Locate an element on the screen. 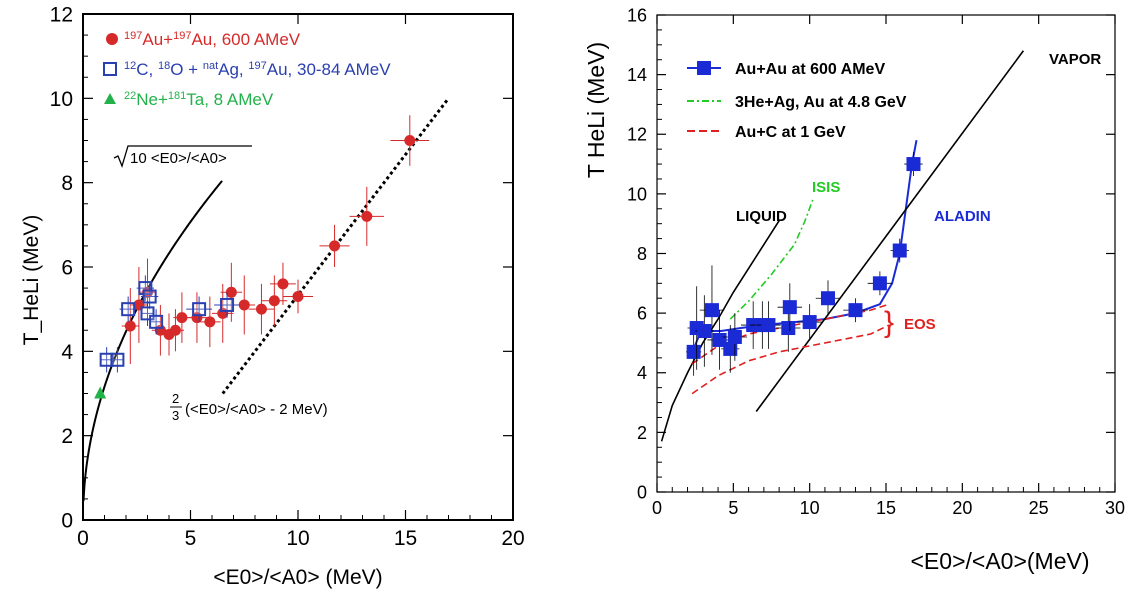 This screenshot has height=593, width=1143. left-data-points is located at coordinates (262, 257).